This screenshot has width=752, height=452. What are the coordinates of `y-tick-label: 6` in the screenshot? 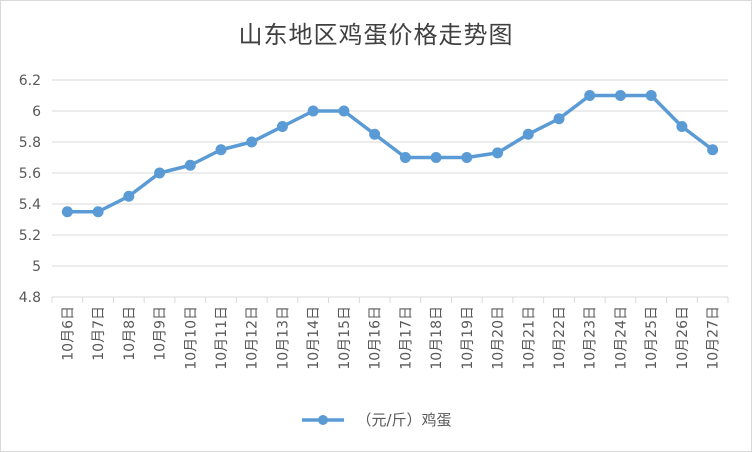 It's located at (36, 112).